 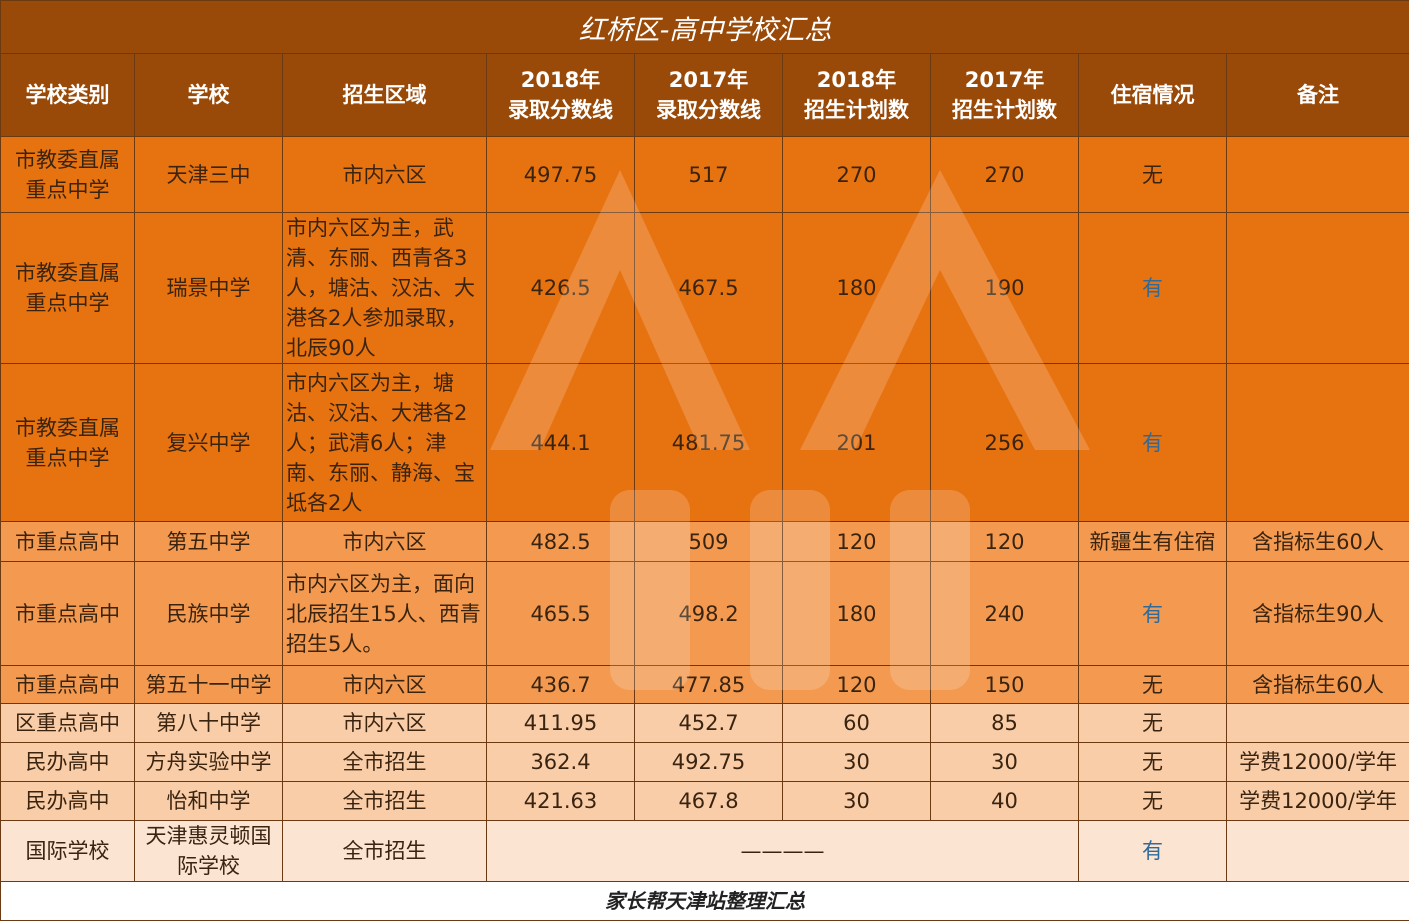 I want to click on plan-2018-cell: 201, so click(x=857, y=443).